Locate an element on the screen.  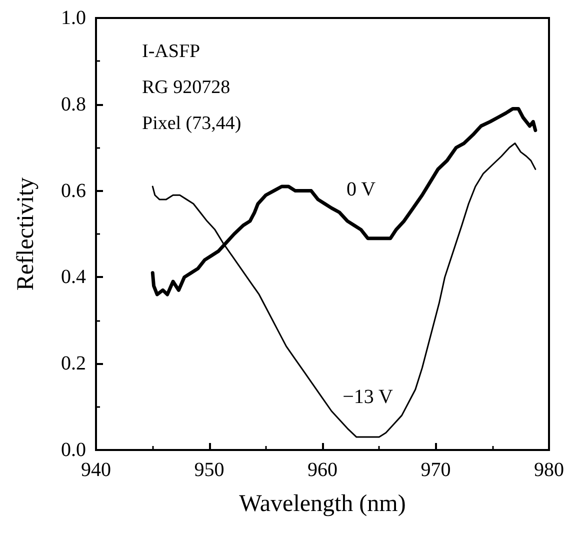
series-label: 0 V is located at coordinates (361, 189).